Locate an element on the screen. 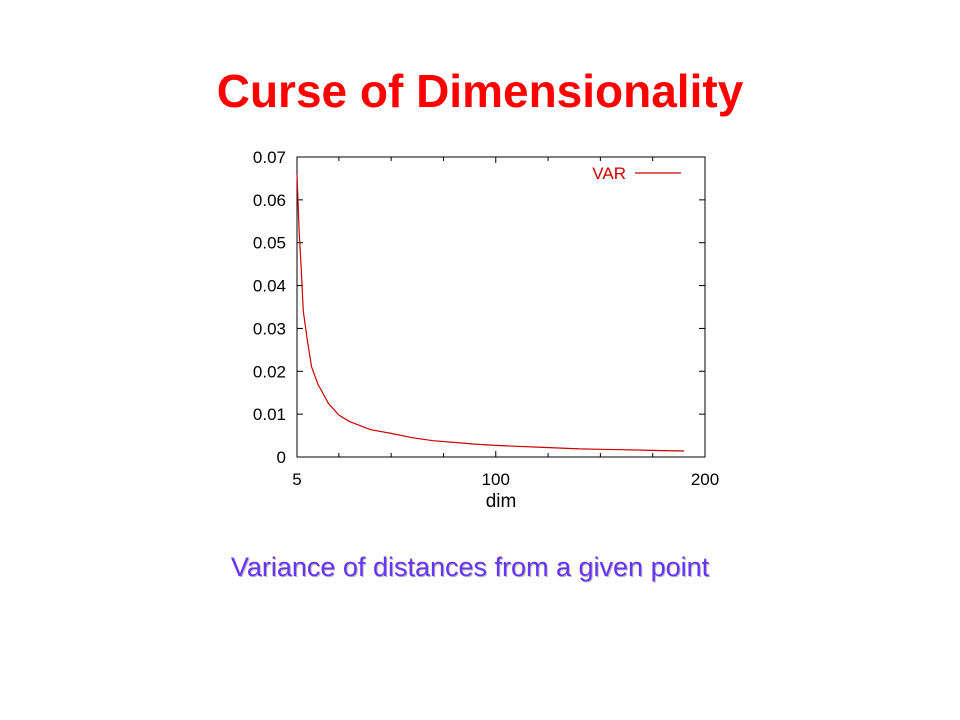  x-tick-label: 200 is located at coordinates (705, 479).